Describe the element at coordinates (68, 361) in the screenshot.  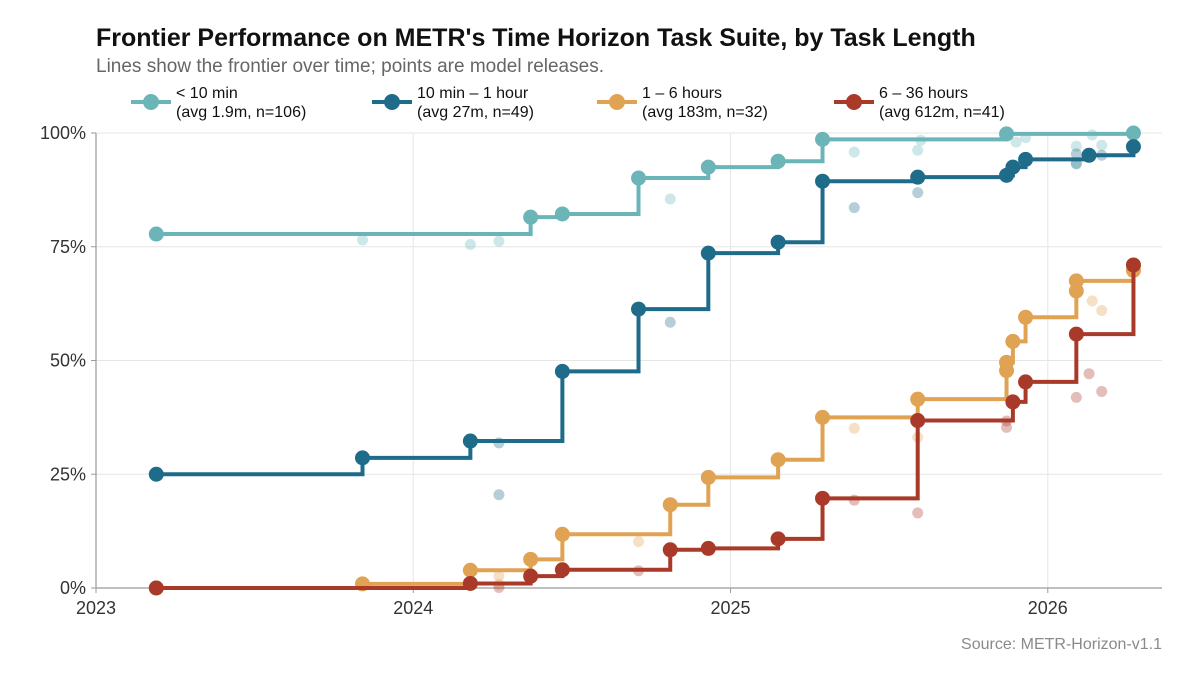
I see `y-tick-label: 50%` at that location.